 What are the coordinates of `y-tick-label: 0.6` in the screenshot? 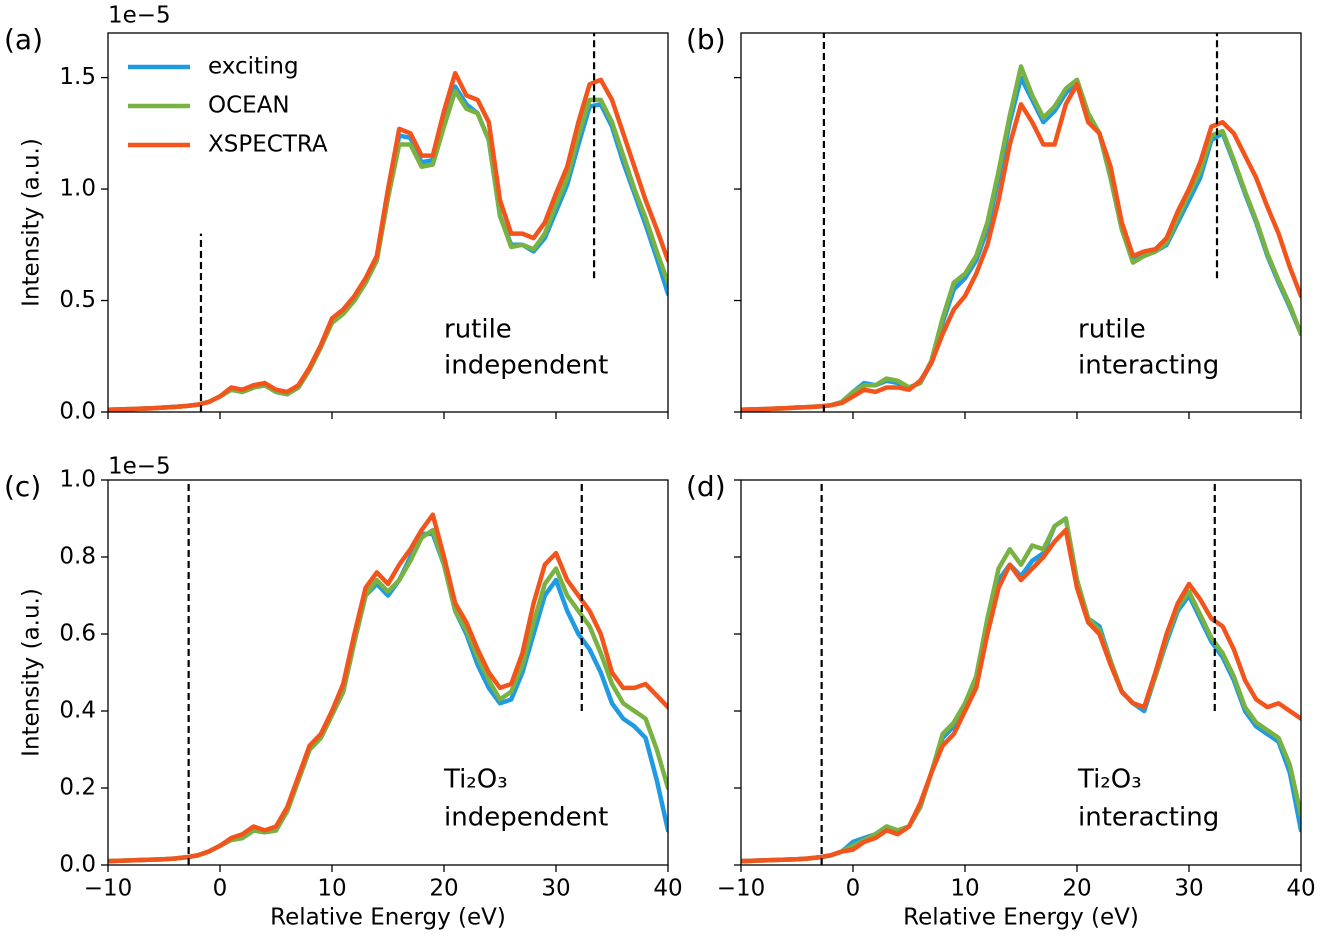 It's located at (77, 634).